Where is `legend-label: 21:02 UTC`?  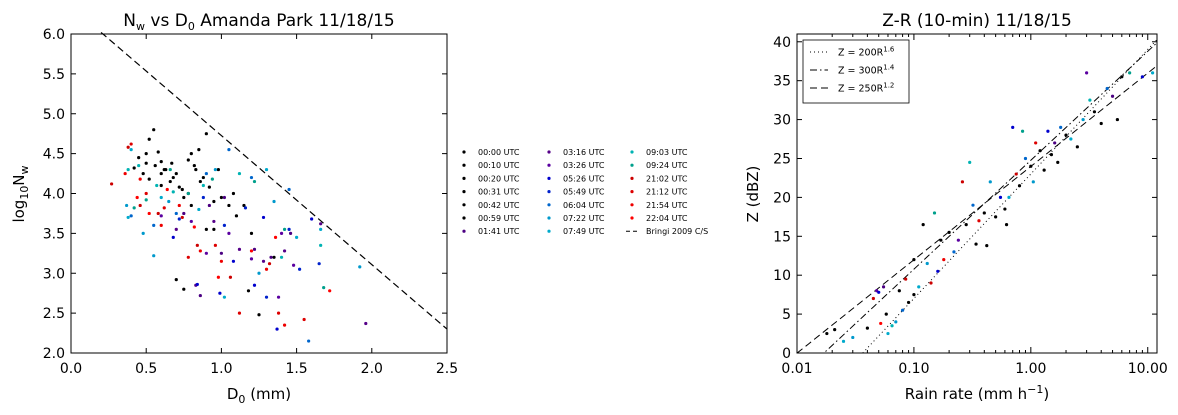
legend-label: 21:02 UTC is located at coordinates (667, 178).